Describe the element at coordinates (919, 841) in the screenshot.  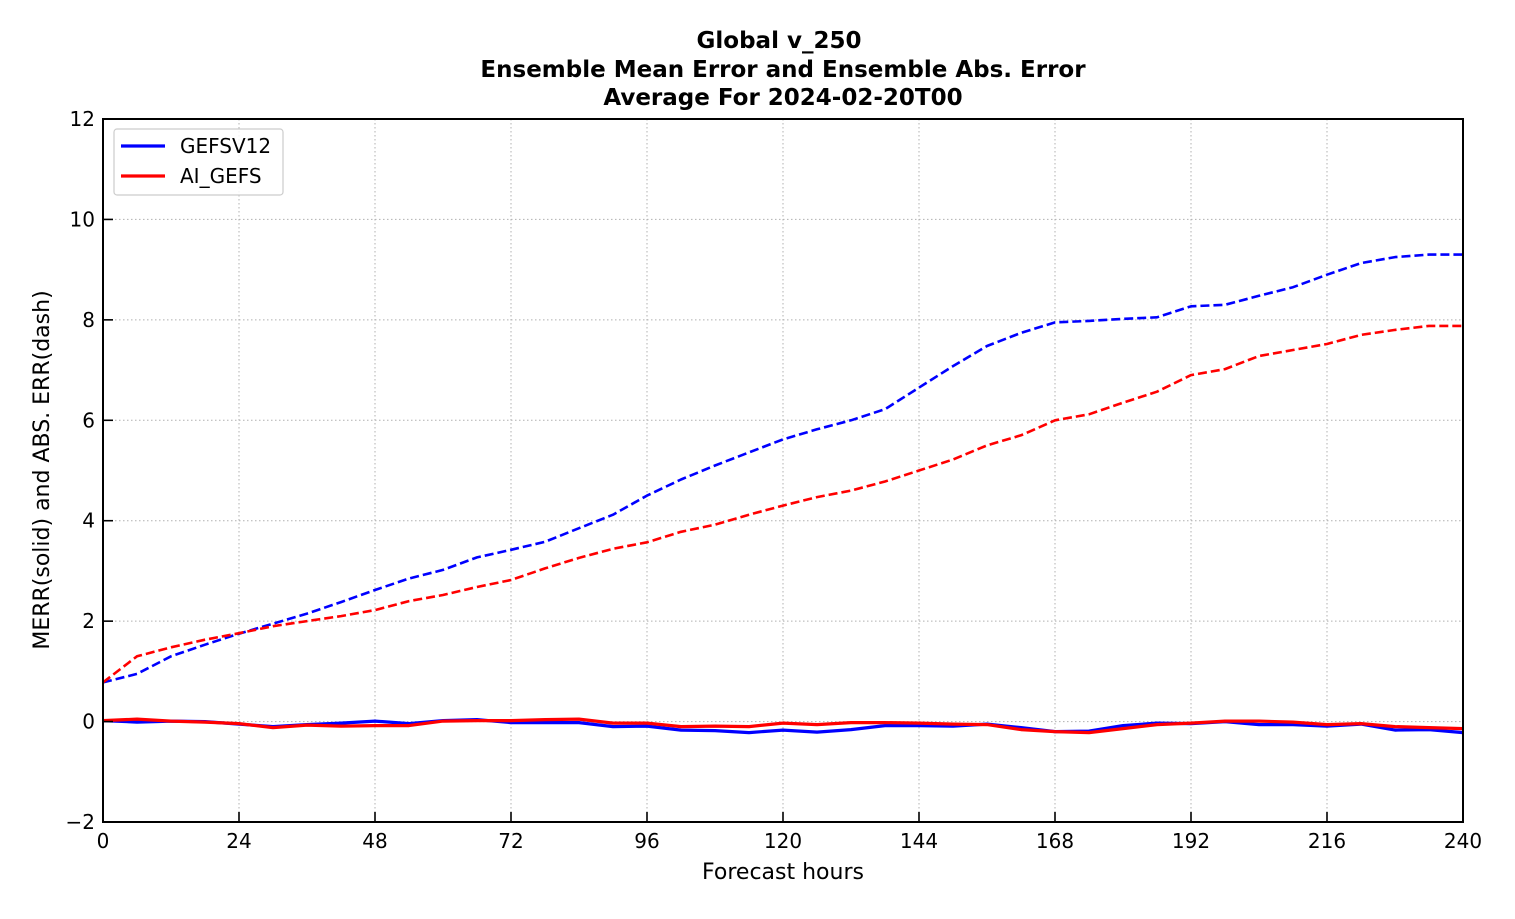
I see `x-tick-label: 144` at that location.